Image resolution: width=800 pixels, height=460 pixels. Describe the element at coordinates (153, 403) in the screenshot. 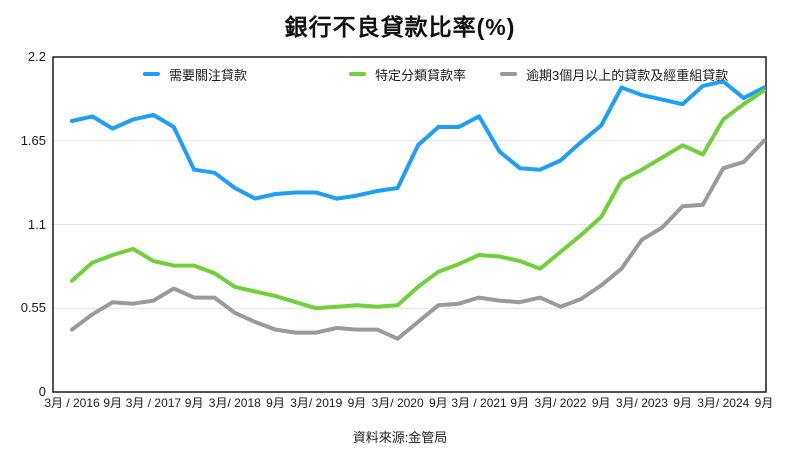

I see `x-tick-label: 3月 / 2017` at that location.